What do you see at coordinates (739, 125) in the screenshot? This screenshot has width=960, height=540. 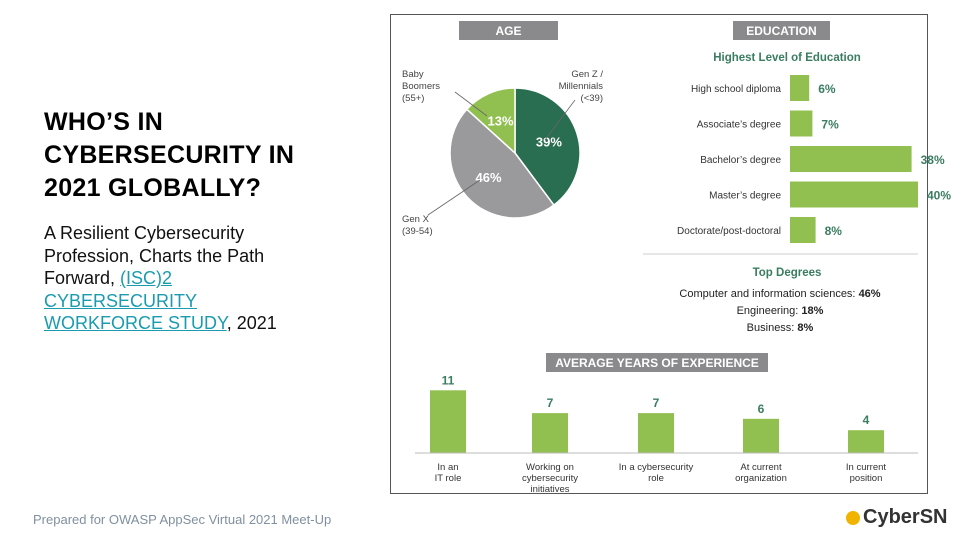 I see `education-category: Associate’s degree` at bounding box center [739, 125].